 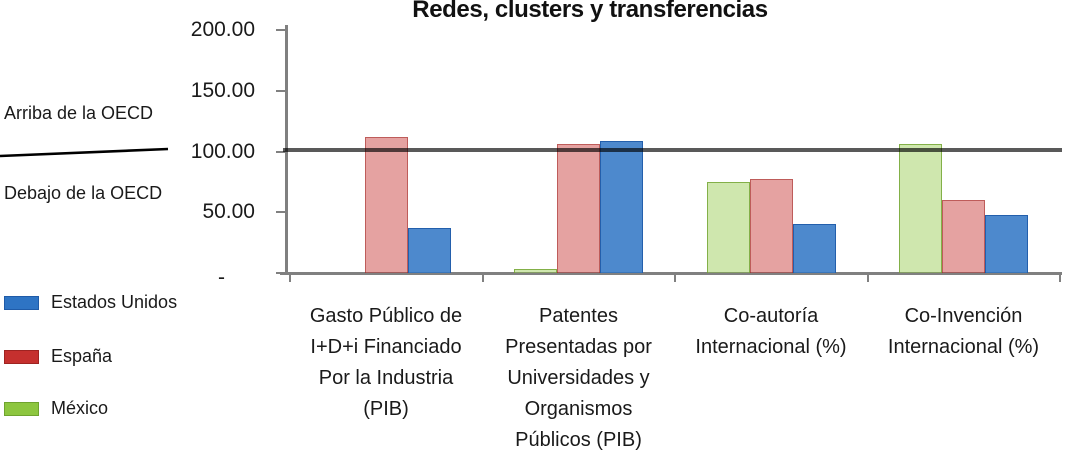 What do you see at coordinates (222, 29) in the screenshot?
I see `y-axis-tick-label: 200.00` at bounding box center [222, 29].